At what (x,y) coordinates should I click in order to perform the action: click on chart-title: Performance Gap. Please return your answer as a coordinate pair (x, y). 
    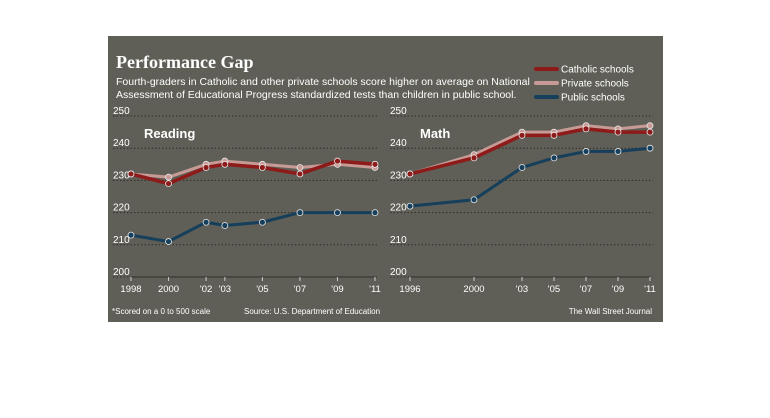
    Looking at the image, I should click on (184, 62).